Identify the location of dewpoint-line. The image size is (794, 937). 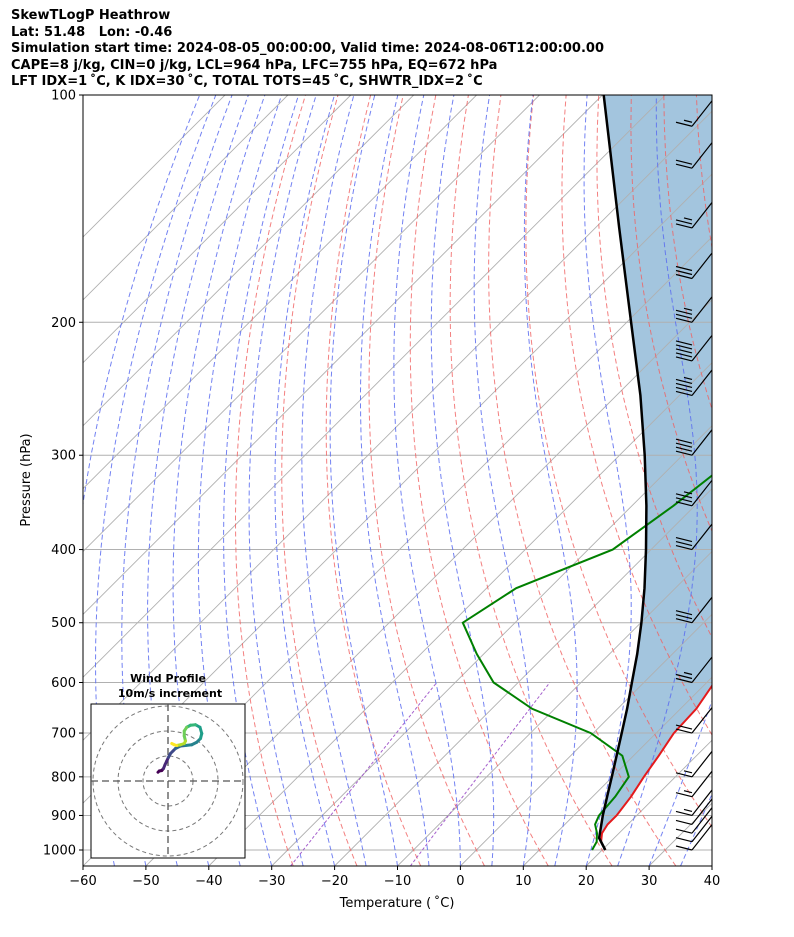
(586, 662).